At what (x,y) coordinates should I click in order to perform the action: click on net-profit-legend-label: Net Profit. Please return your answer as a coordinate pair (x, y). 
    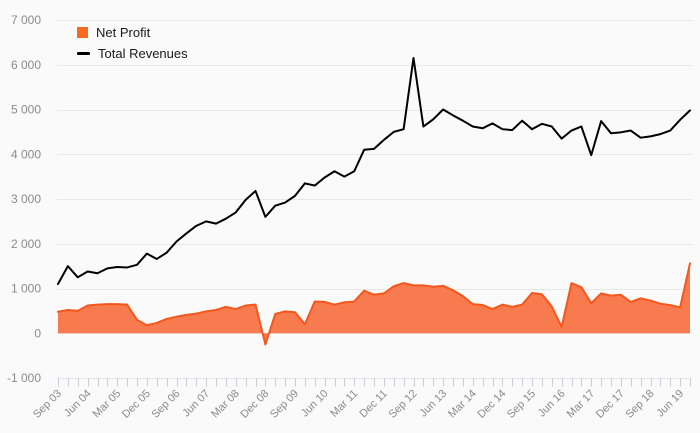
    Looking at the image, I should click on (123, 32).